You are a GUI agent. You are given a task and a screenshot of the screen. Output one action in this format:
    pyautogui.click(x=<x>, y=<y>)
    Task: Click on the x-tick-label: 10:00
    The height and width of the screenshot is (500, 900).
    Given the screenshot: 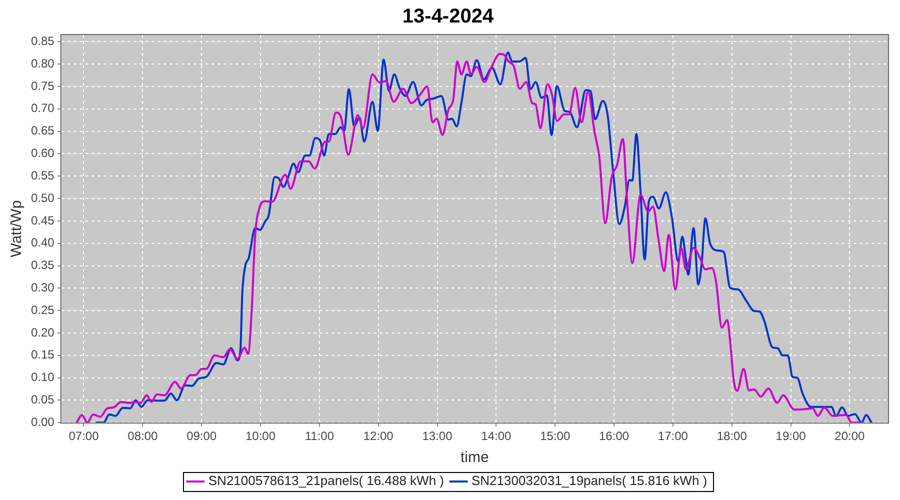 What is the action you would take?
    pyautogui.click(x=260, y=436)
    